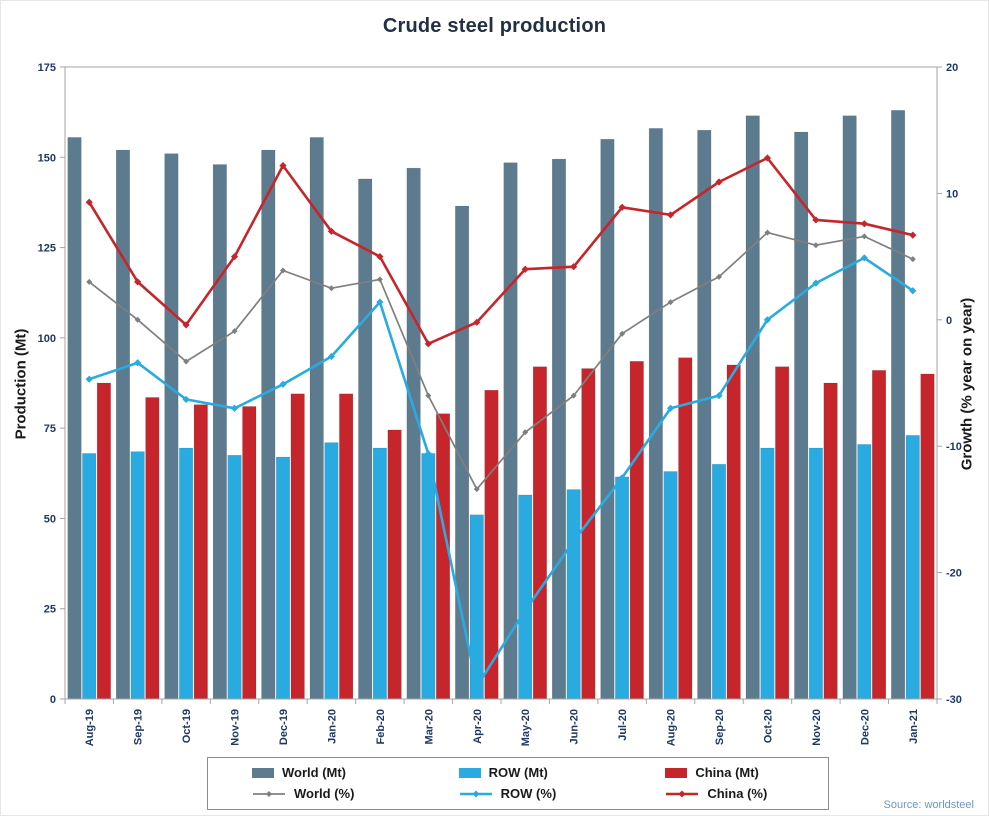  Describe the element at coordinates (720, 727) in the screenshot. I see `x-tick-label: Sep-20` at that location.